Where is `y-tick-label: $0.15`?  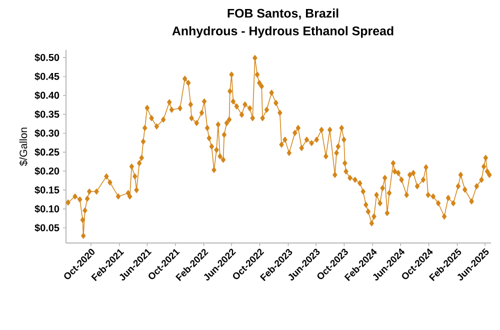
y-tick-label: $0.15 is located at coordinates (47, 190).